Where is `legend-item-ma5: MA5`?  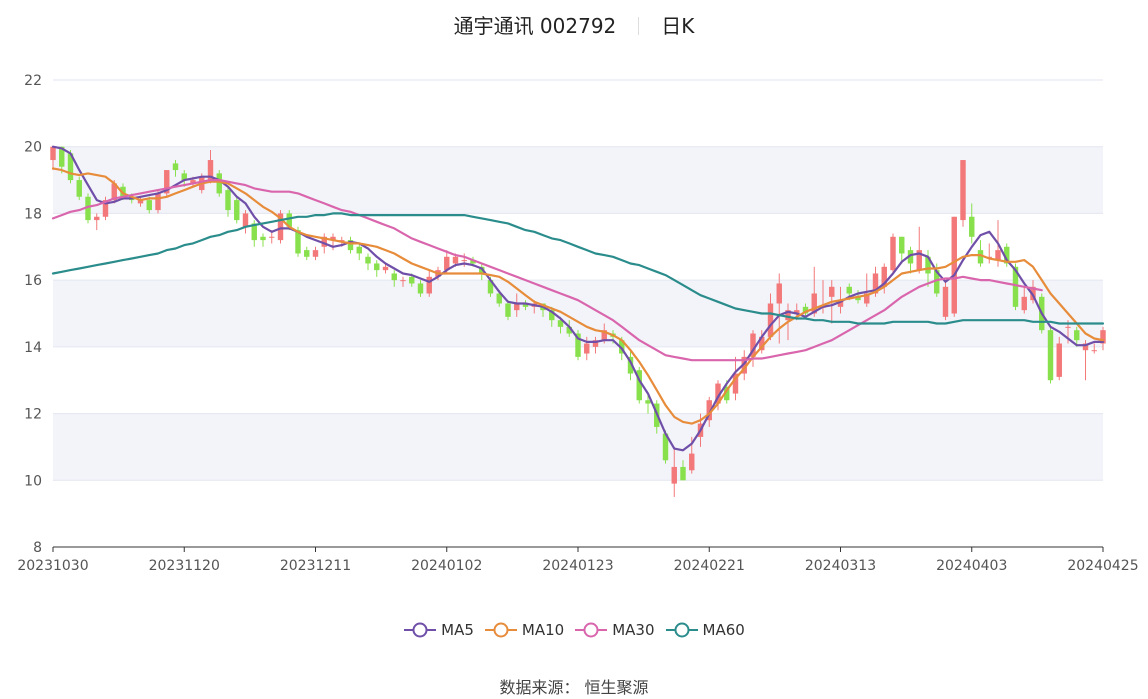 legend-item-ma5: MA5 is located at coordinates (438, 630).